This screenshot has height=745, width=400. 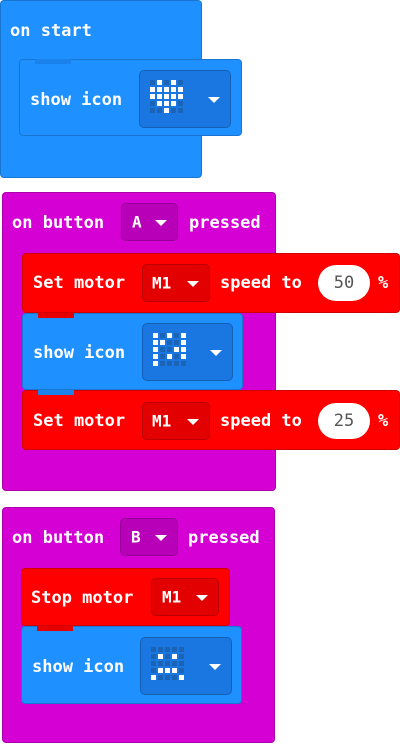 What do you see at coordinates (58, 223) in the screenshot?
I see `on-button-a-prefix: on button` at bounding box center [58, 223].